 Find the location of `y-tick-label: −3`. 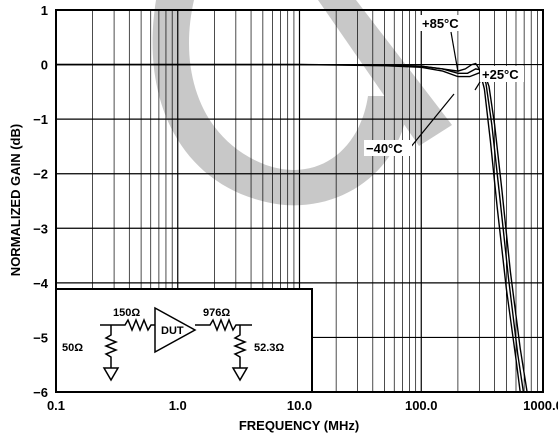

y-tick-label: −3 is located at coordinates (40, 228).